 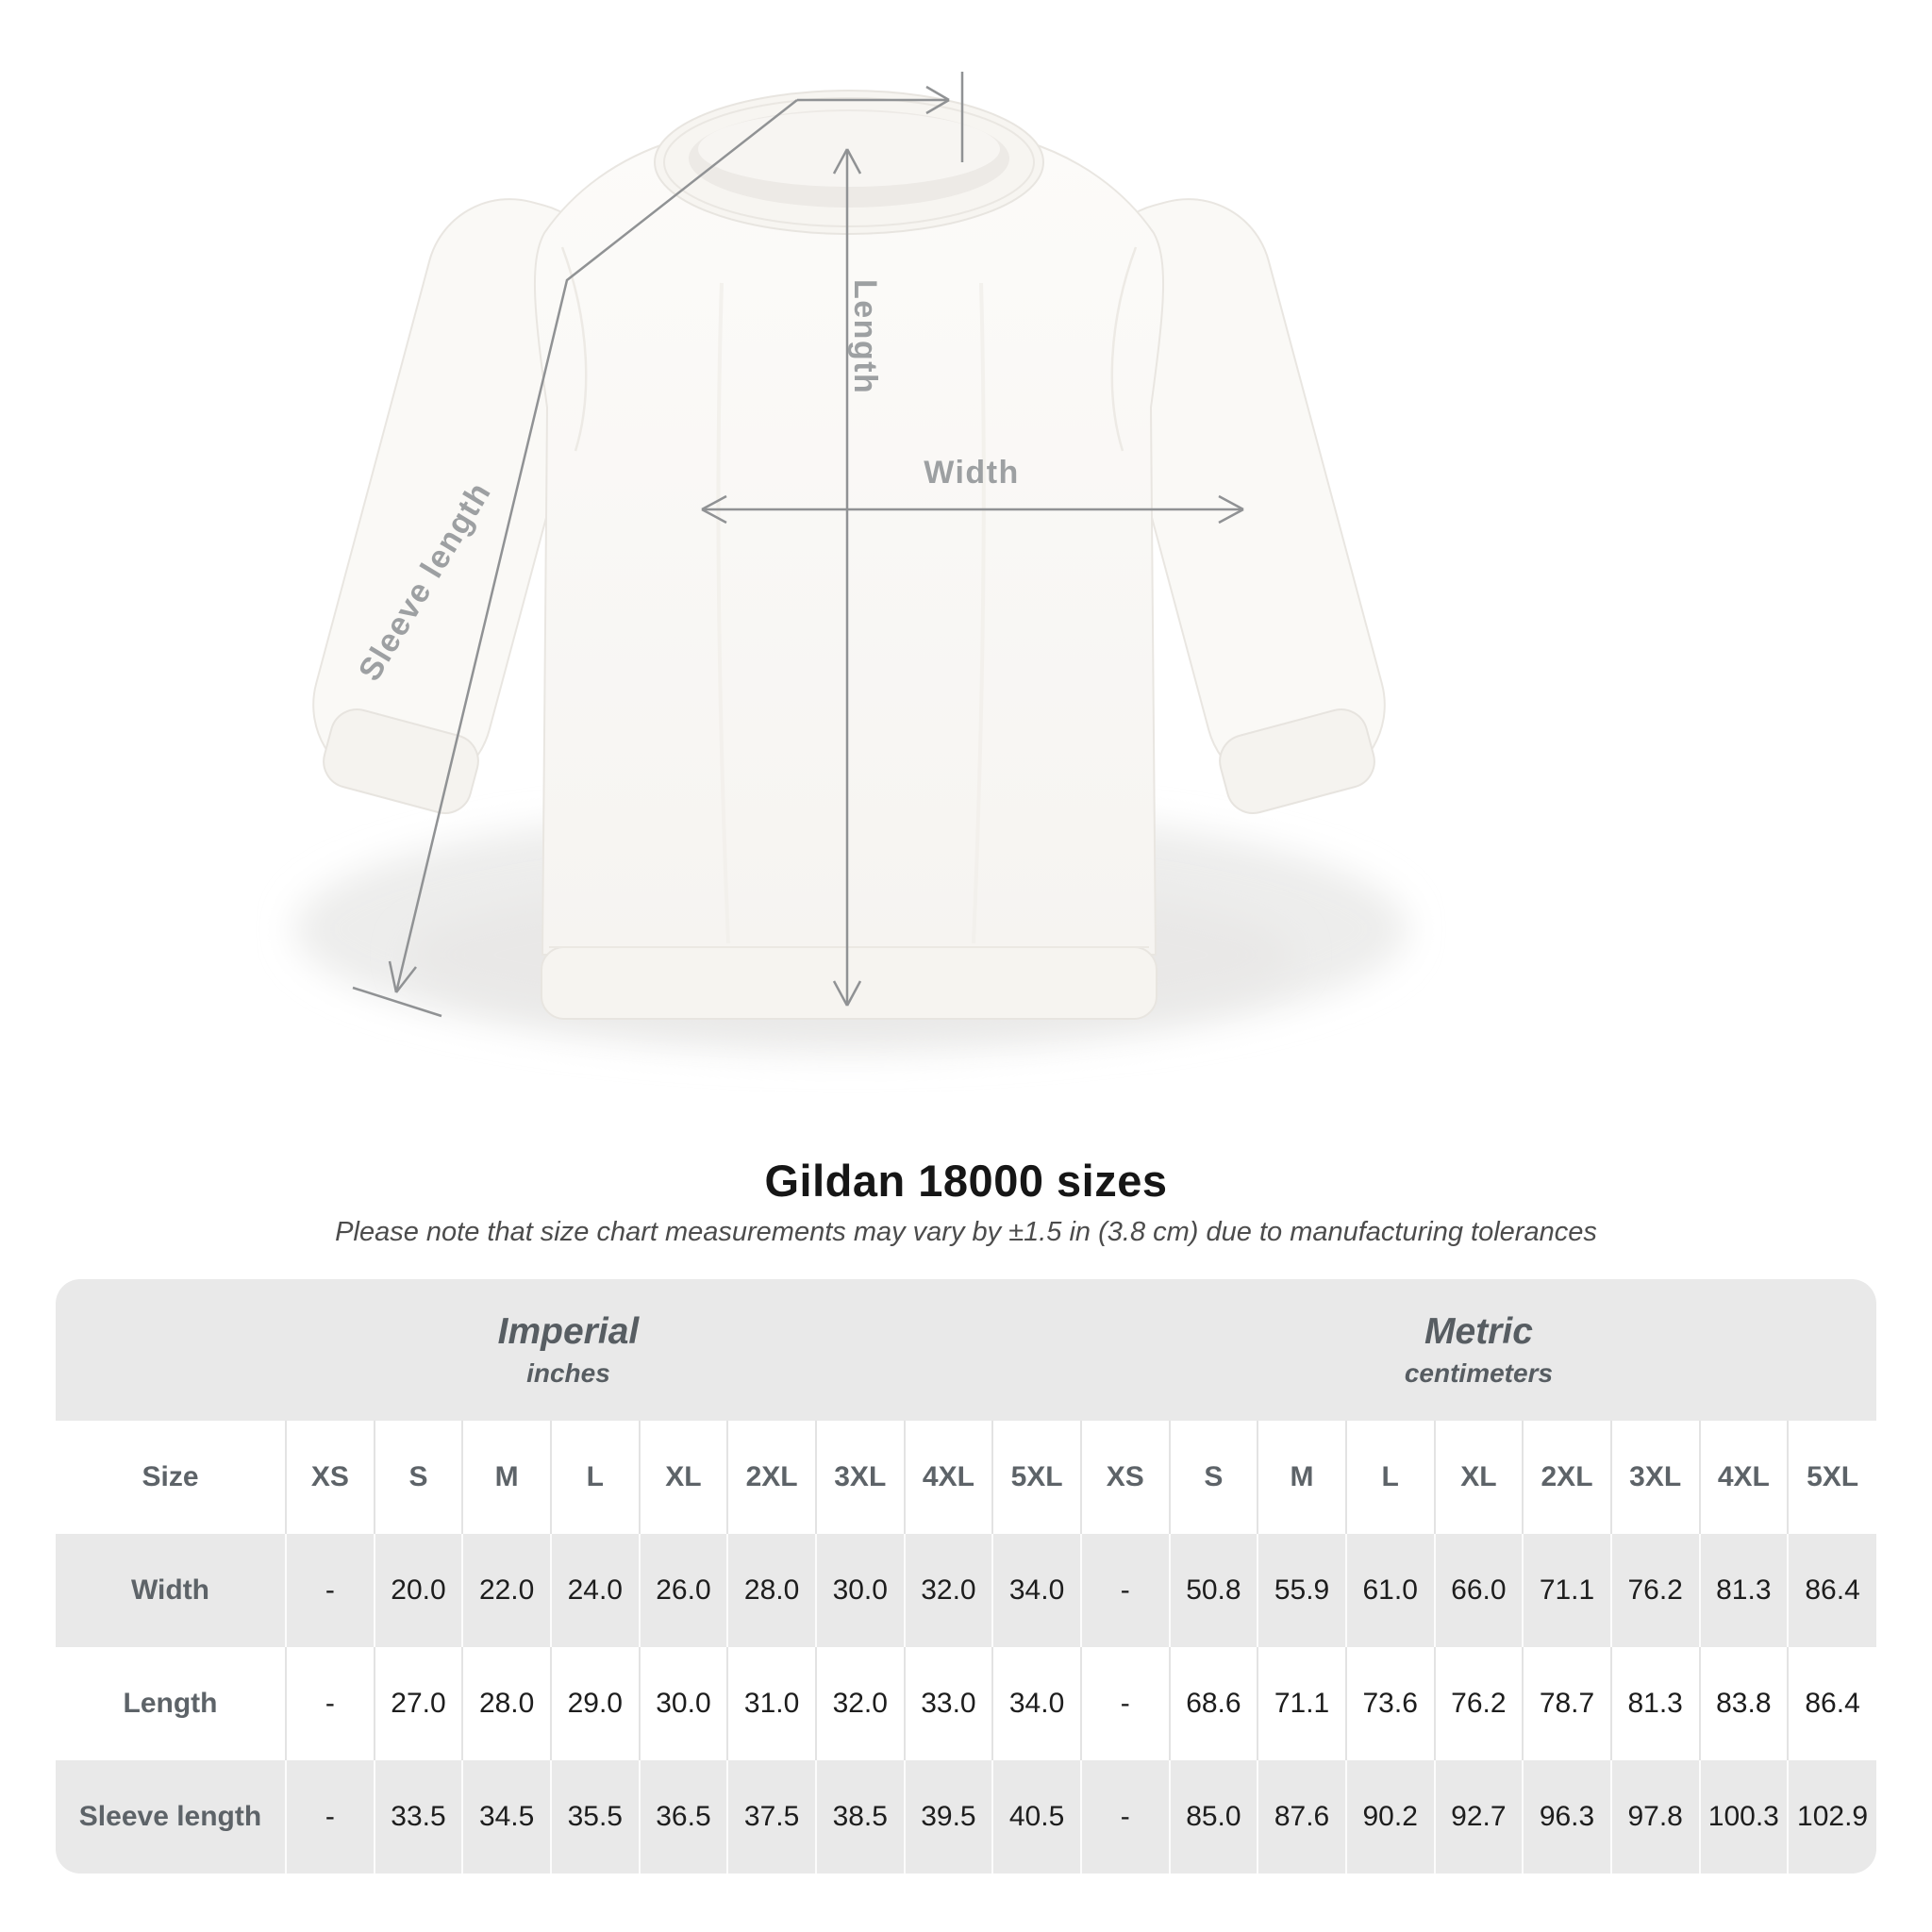 I want to click on length-arrowhead-bottom, so click(x=847, y=994).